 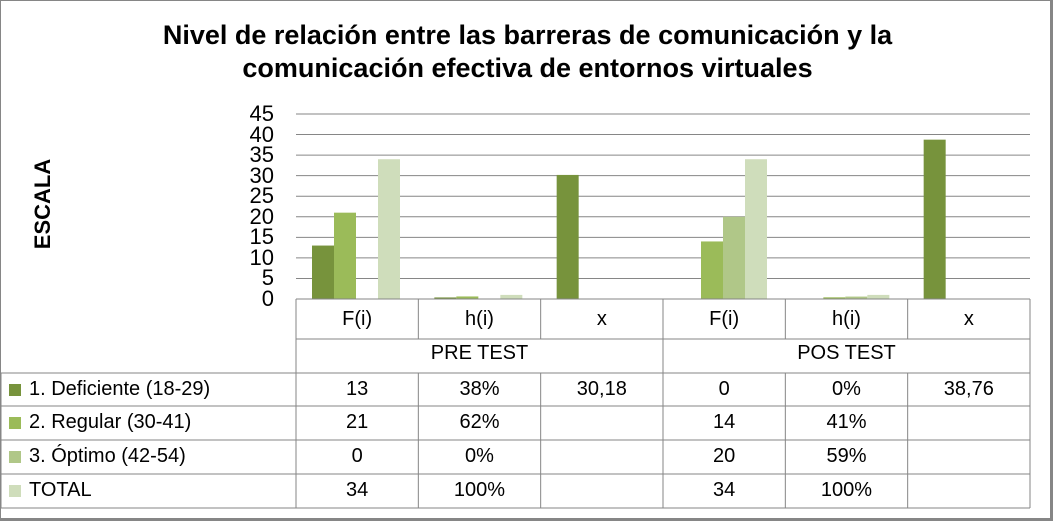 What do you see at coordinates (261, 216) in the screenshot?
I see `y-tick-label: 20` at bounding box center [261, 216].